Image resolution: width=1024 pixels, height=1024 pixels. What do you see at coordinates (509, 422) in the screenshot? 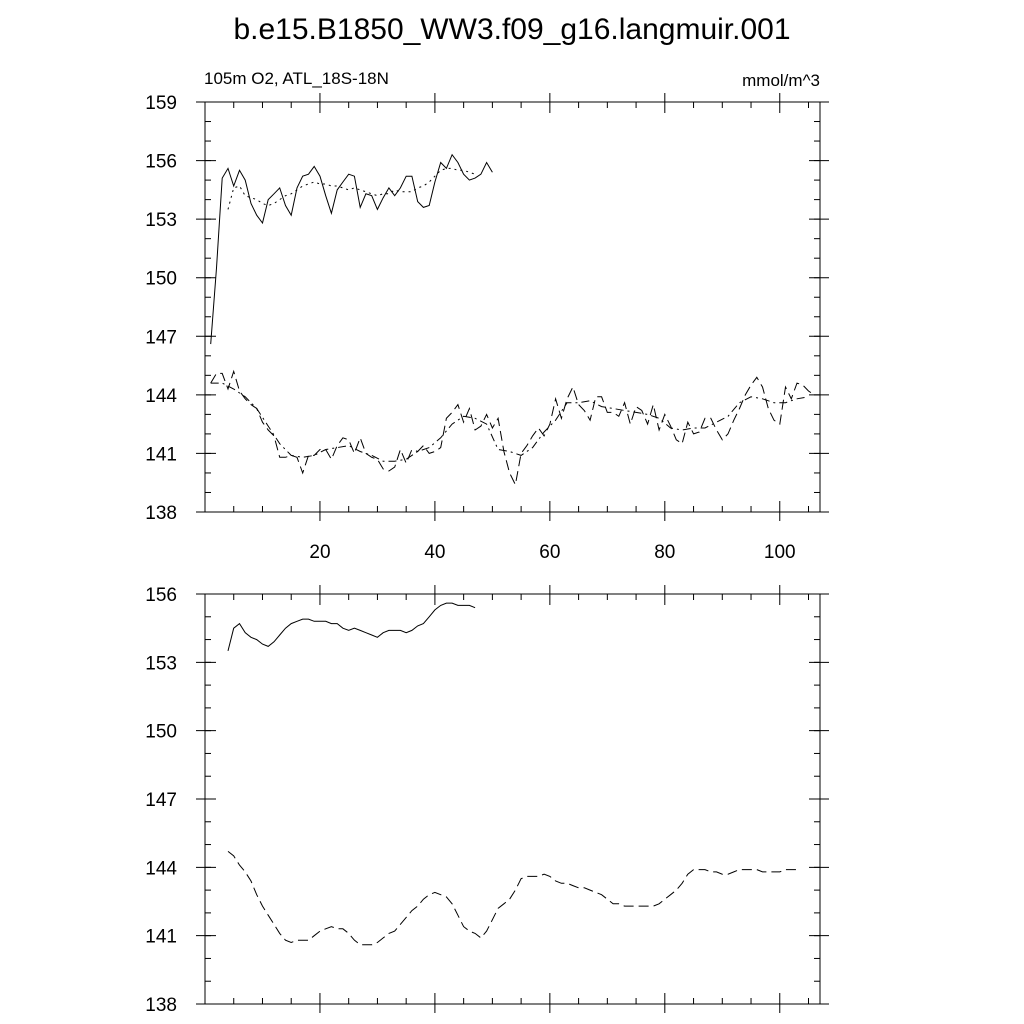
I see `series-line-dash-dot` at bounding box center [509, 422].